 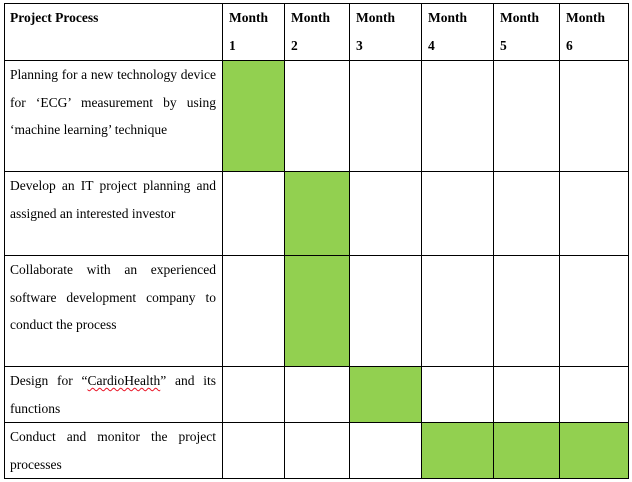 What do you see at coordinates (253, 32) in the screenshot?
I see `header-month-1: Month 1` at bounding box center [253, 32].